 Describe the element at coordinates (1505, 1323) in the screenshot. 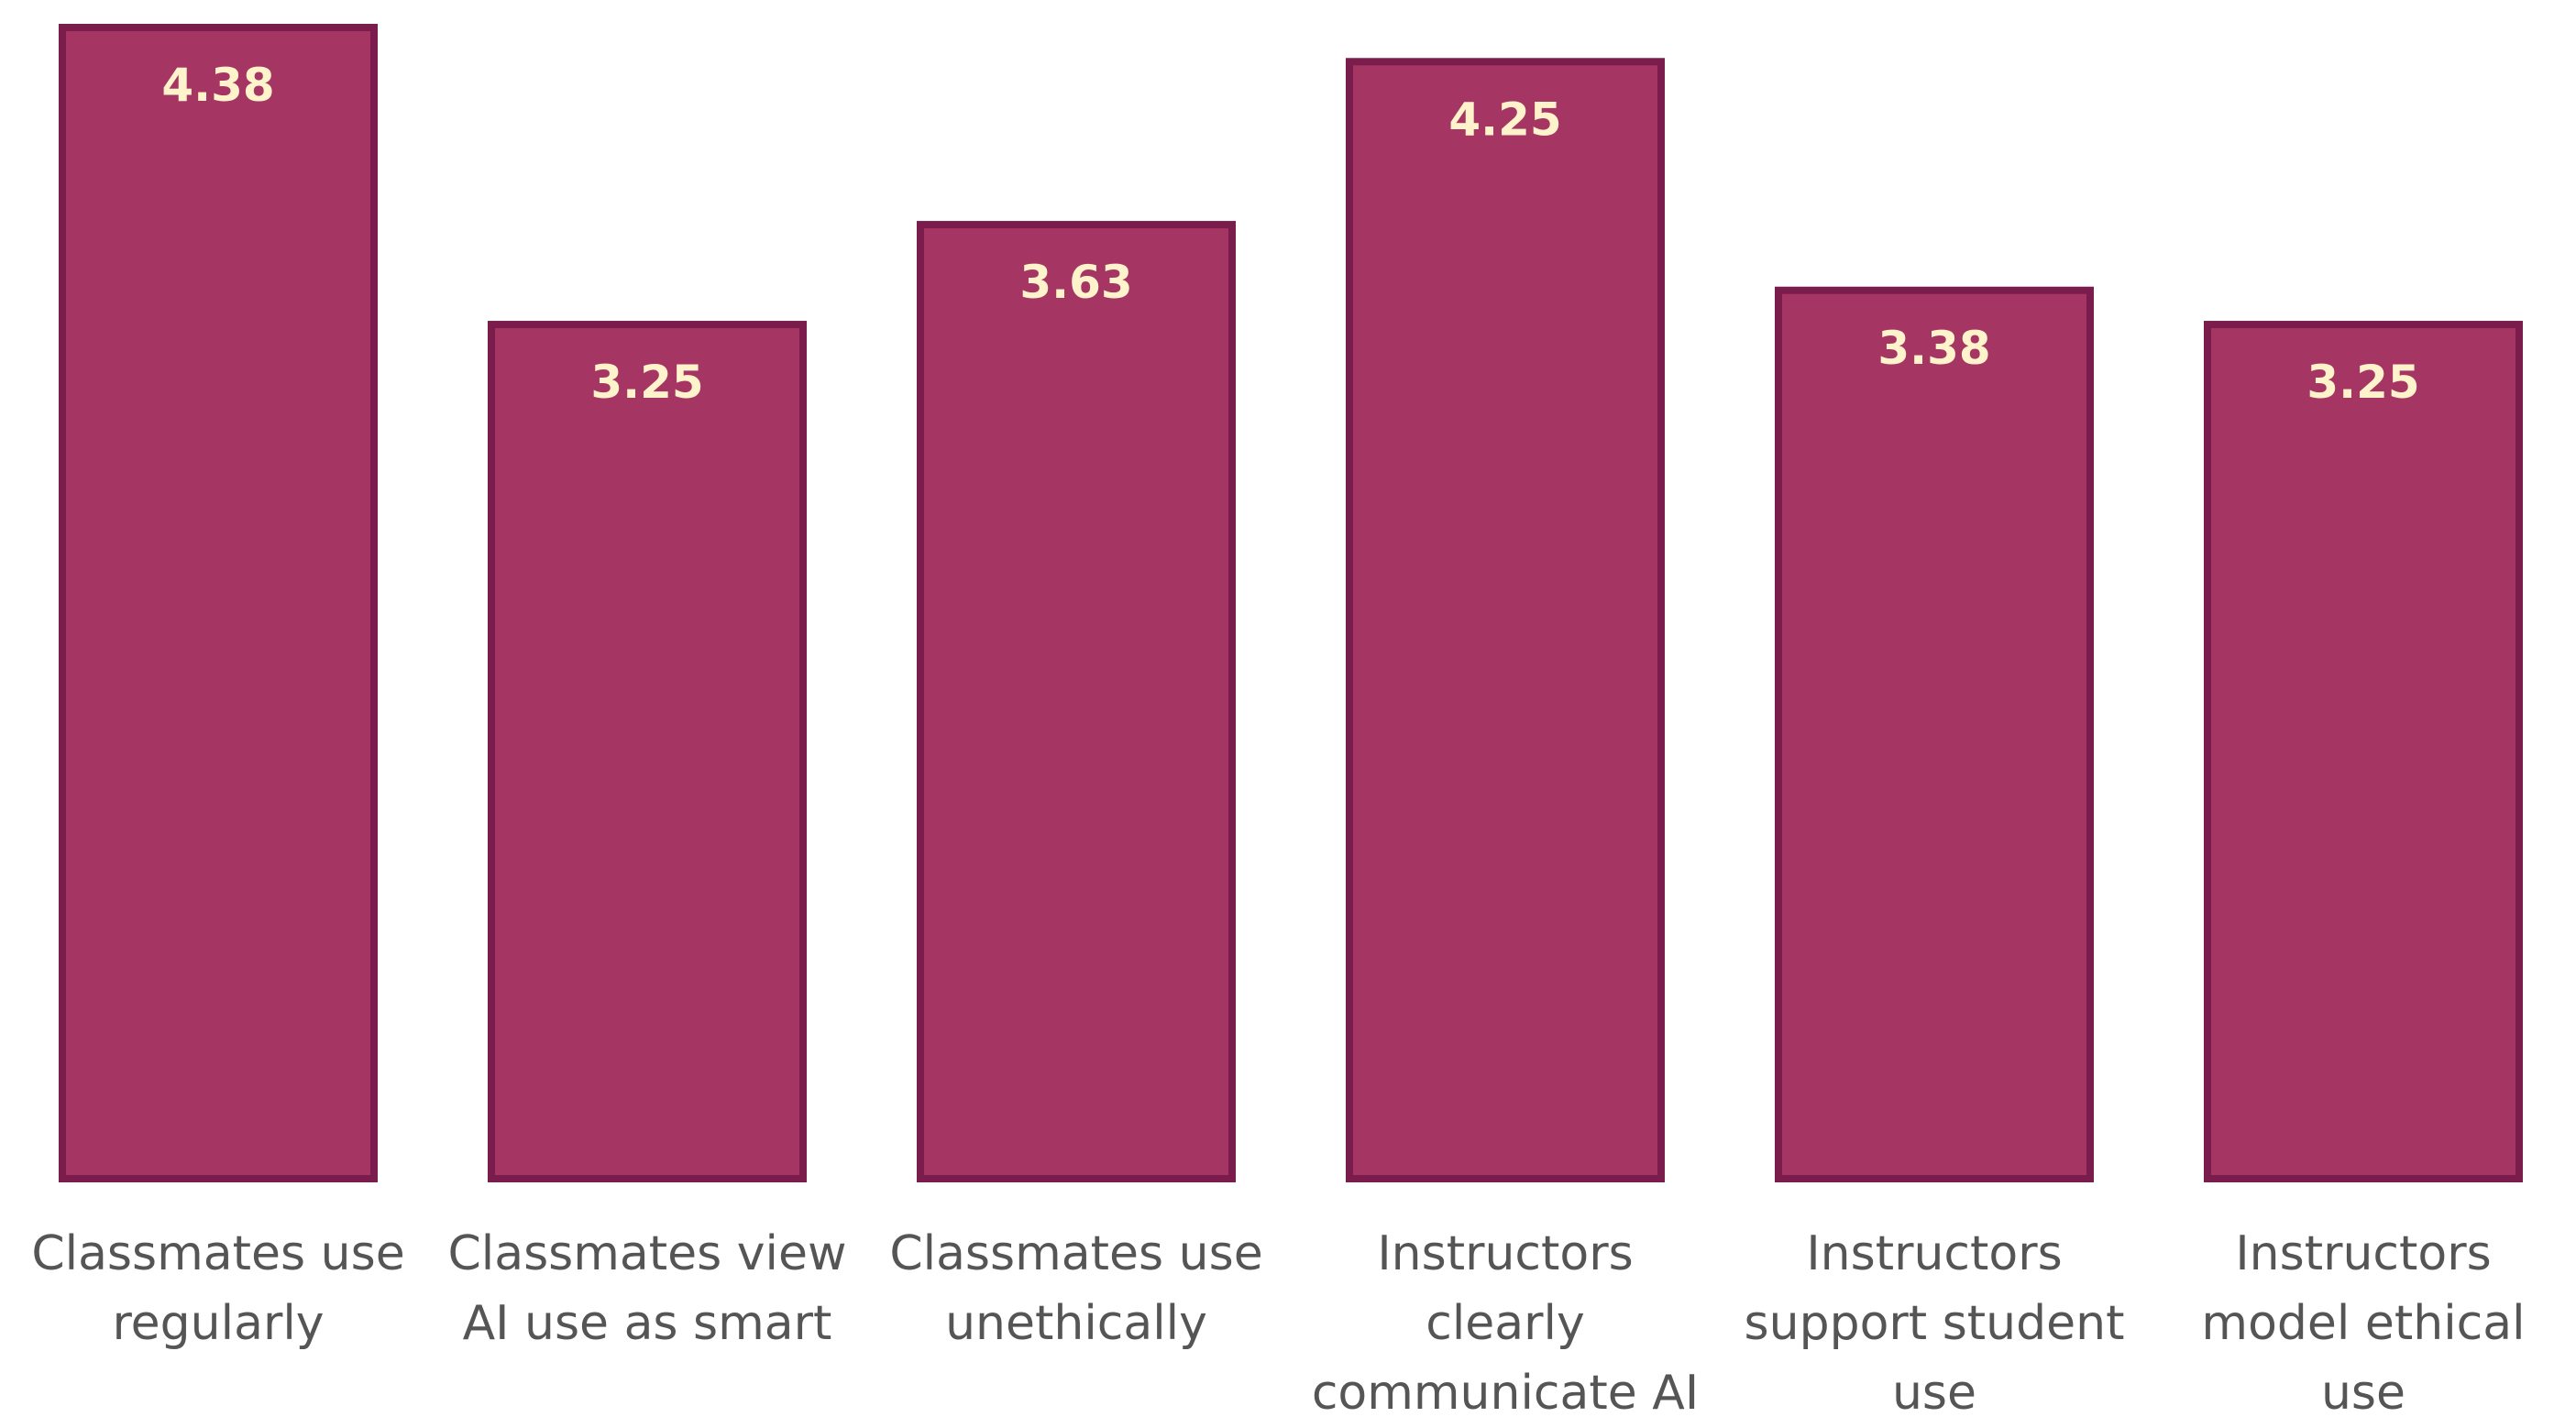

I see `category-label-4: Instructors clearly communicate AI` at that location.